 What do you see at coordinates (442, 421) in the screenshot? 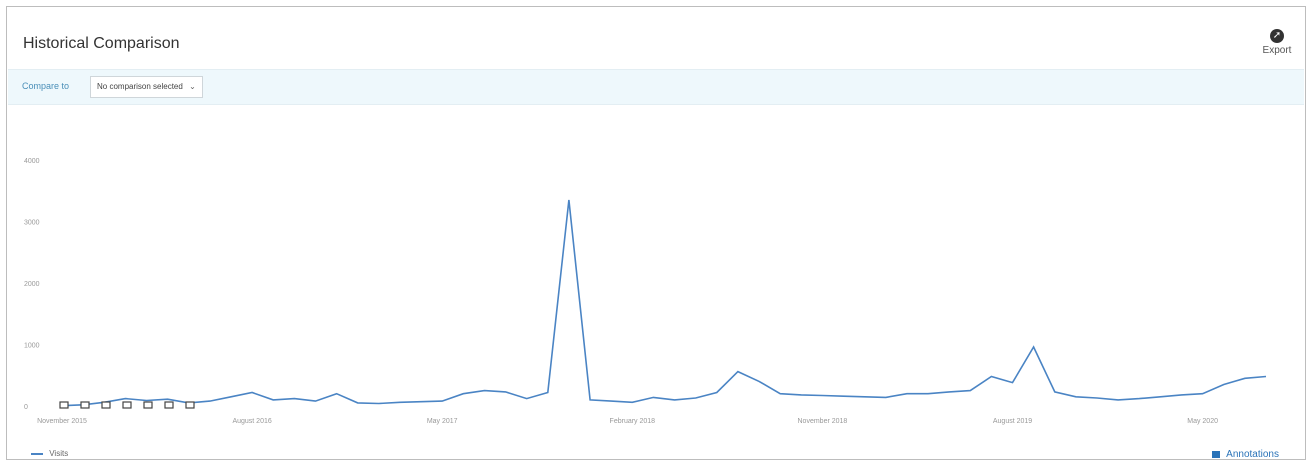
I see `x-tick-label: May 2017` at bounding box center [442, 421].